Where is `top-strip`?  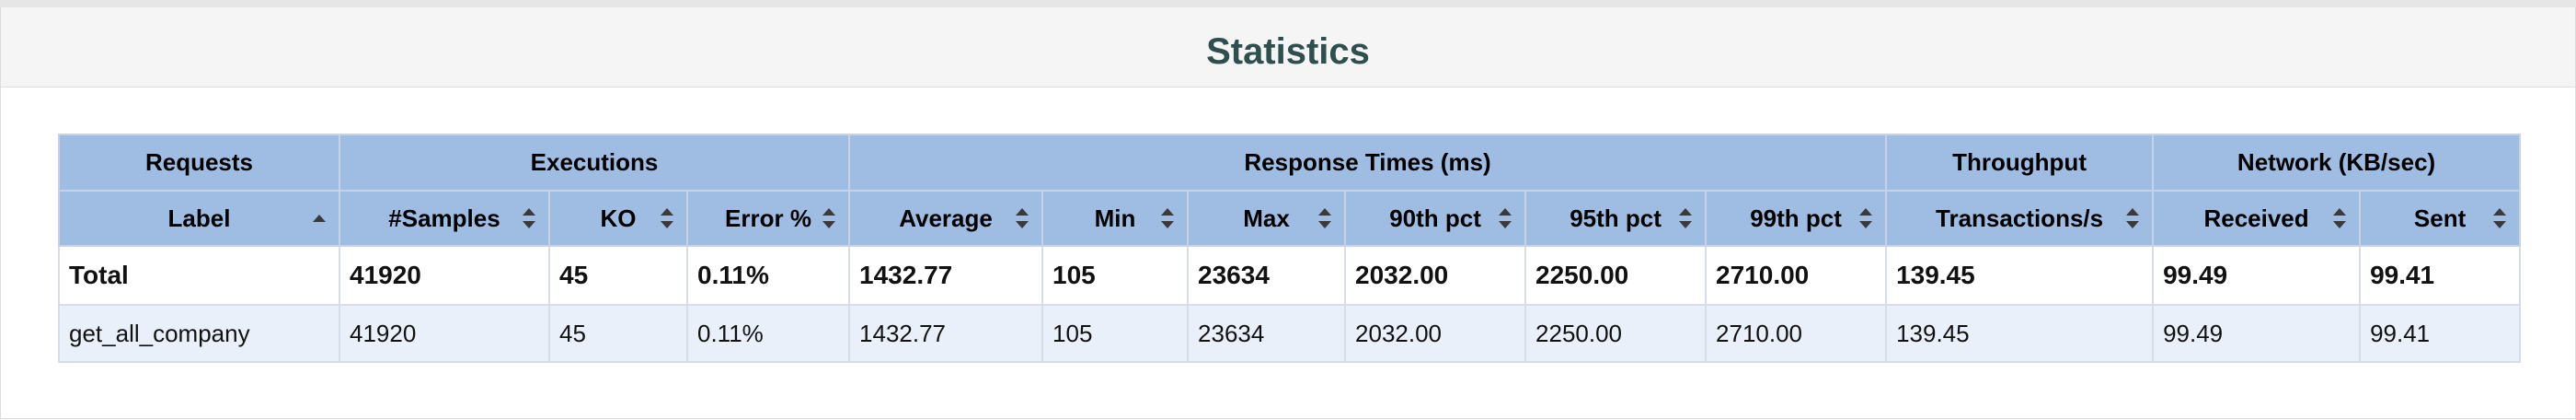
top-strip is located at coordinates (1288, 3).